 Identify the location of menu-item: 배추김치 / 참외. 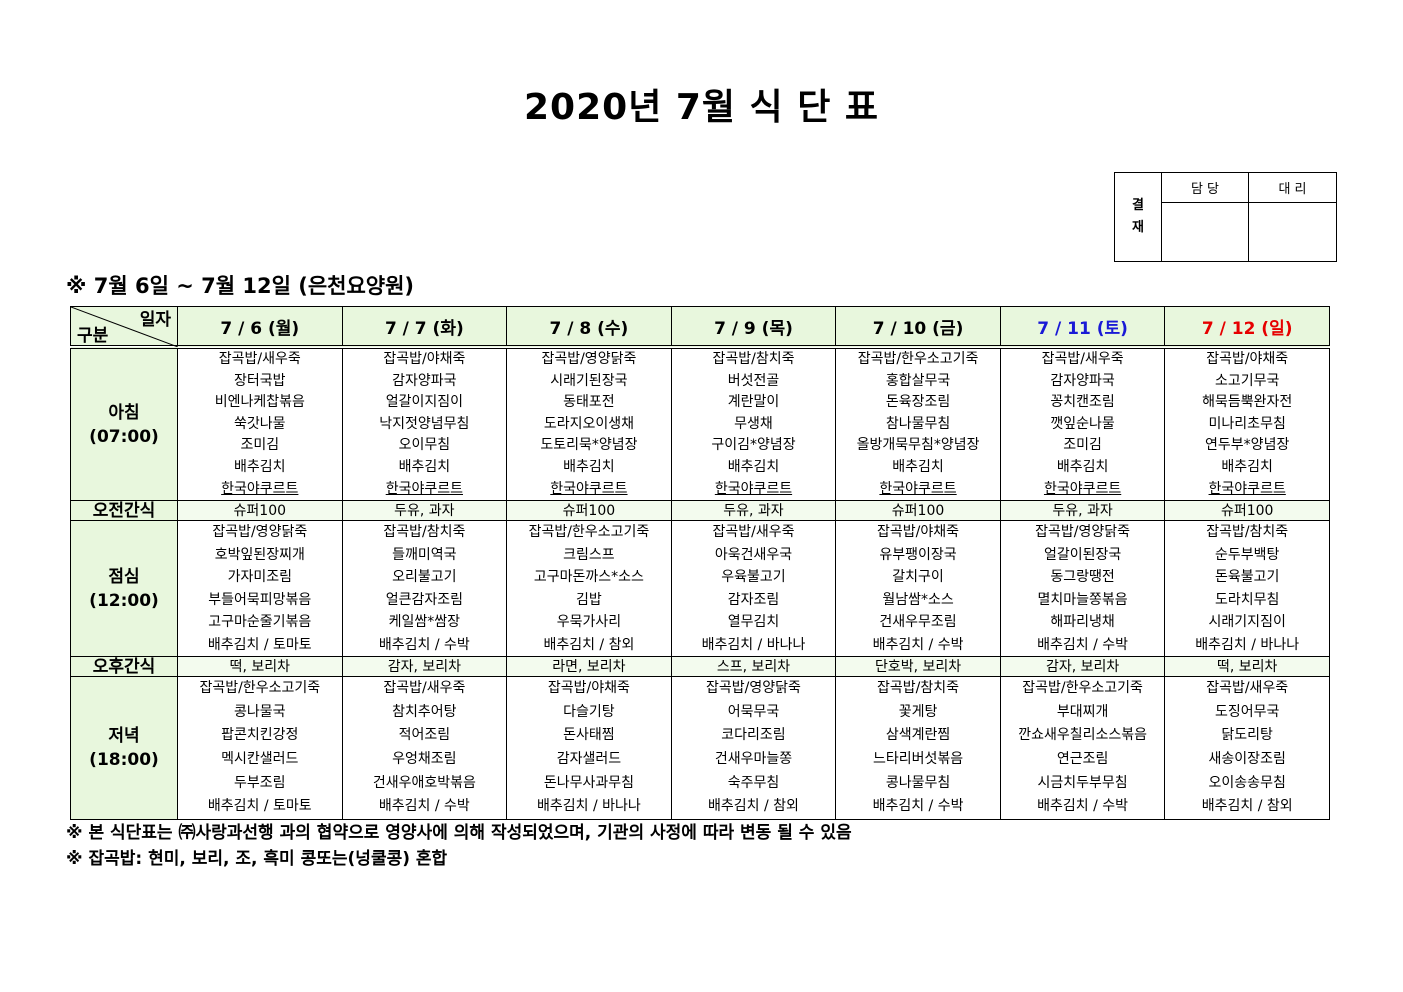
(589, 644).